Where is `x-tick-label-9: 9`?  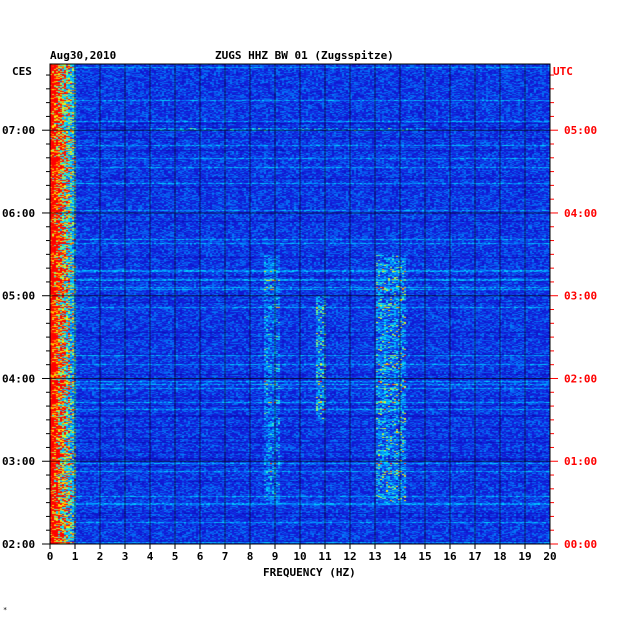
x-tick-label-9: 9 is located at coordinates (275, 556).